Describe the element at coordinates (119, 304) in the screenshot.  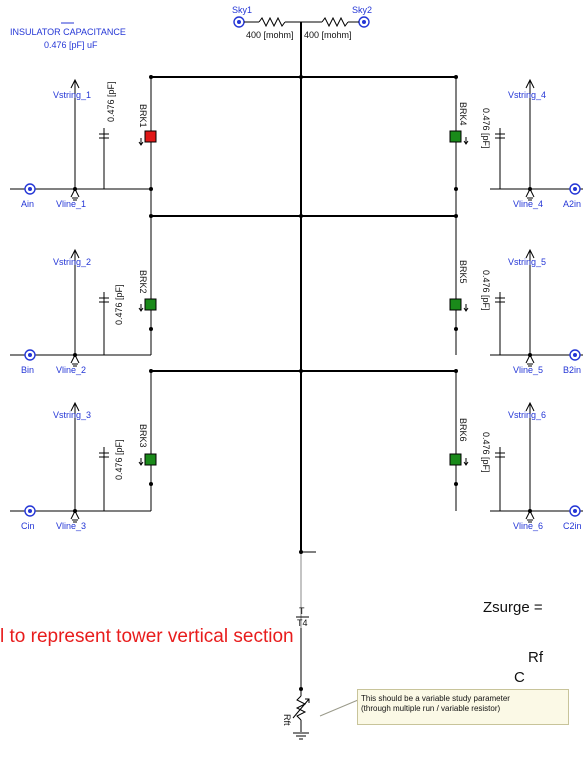
I see `cap2-label: 0.476 [pF]` at that location.